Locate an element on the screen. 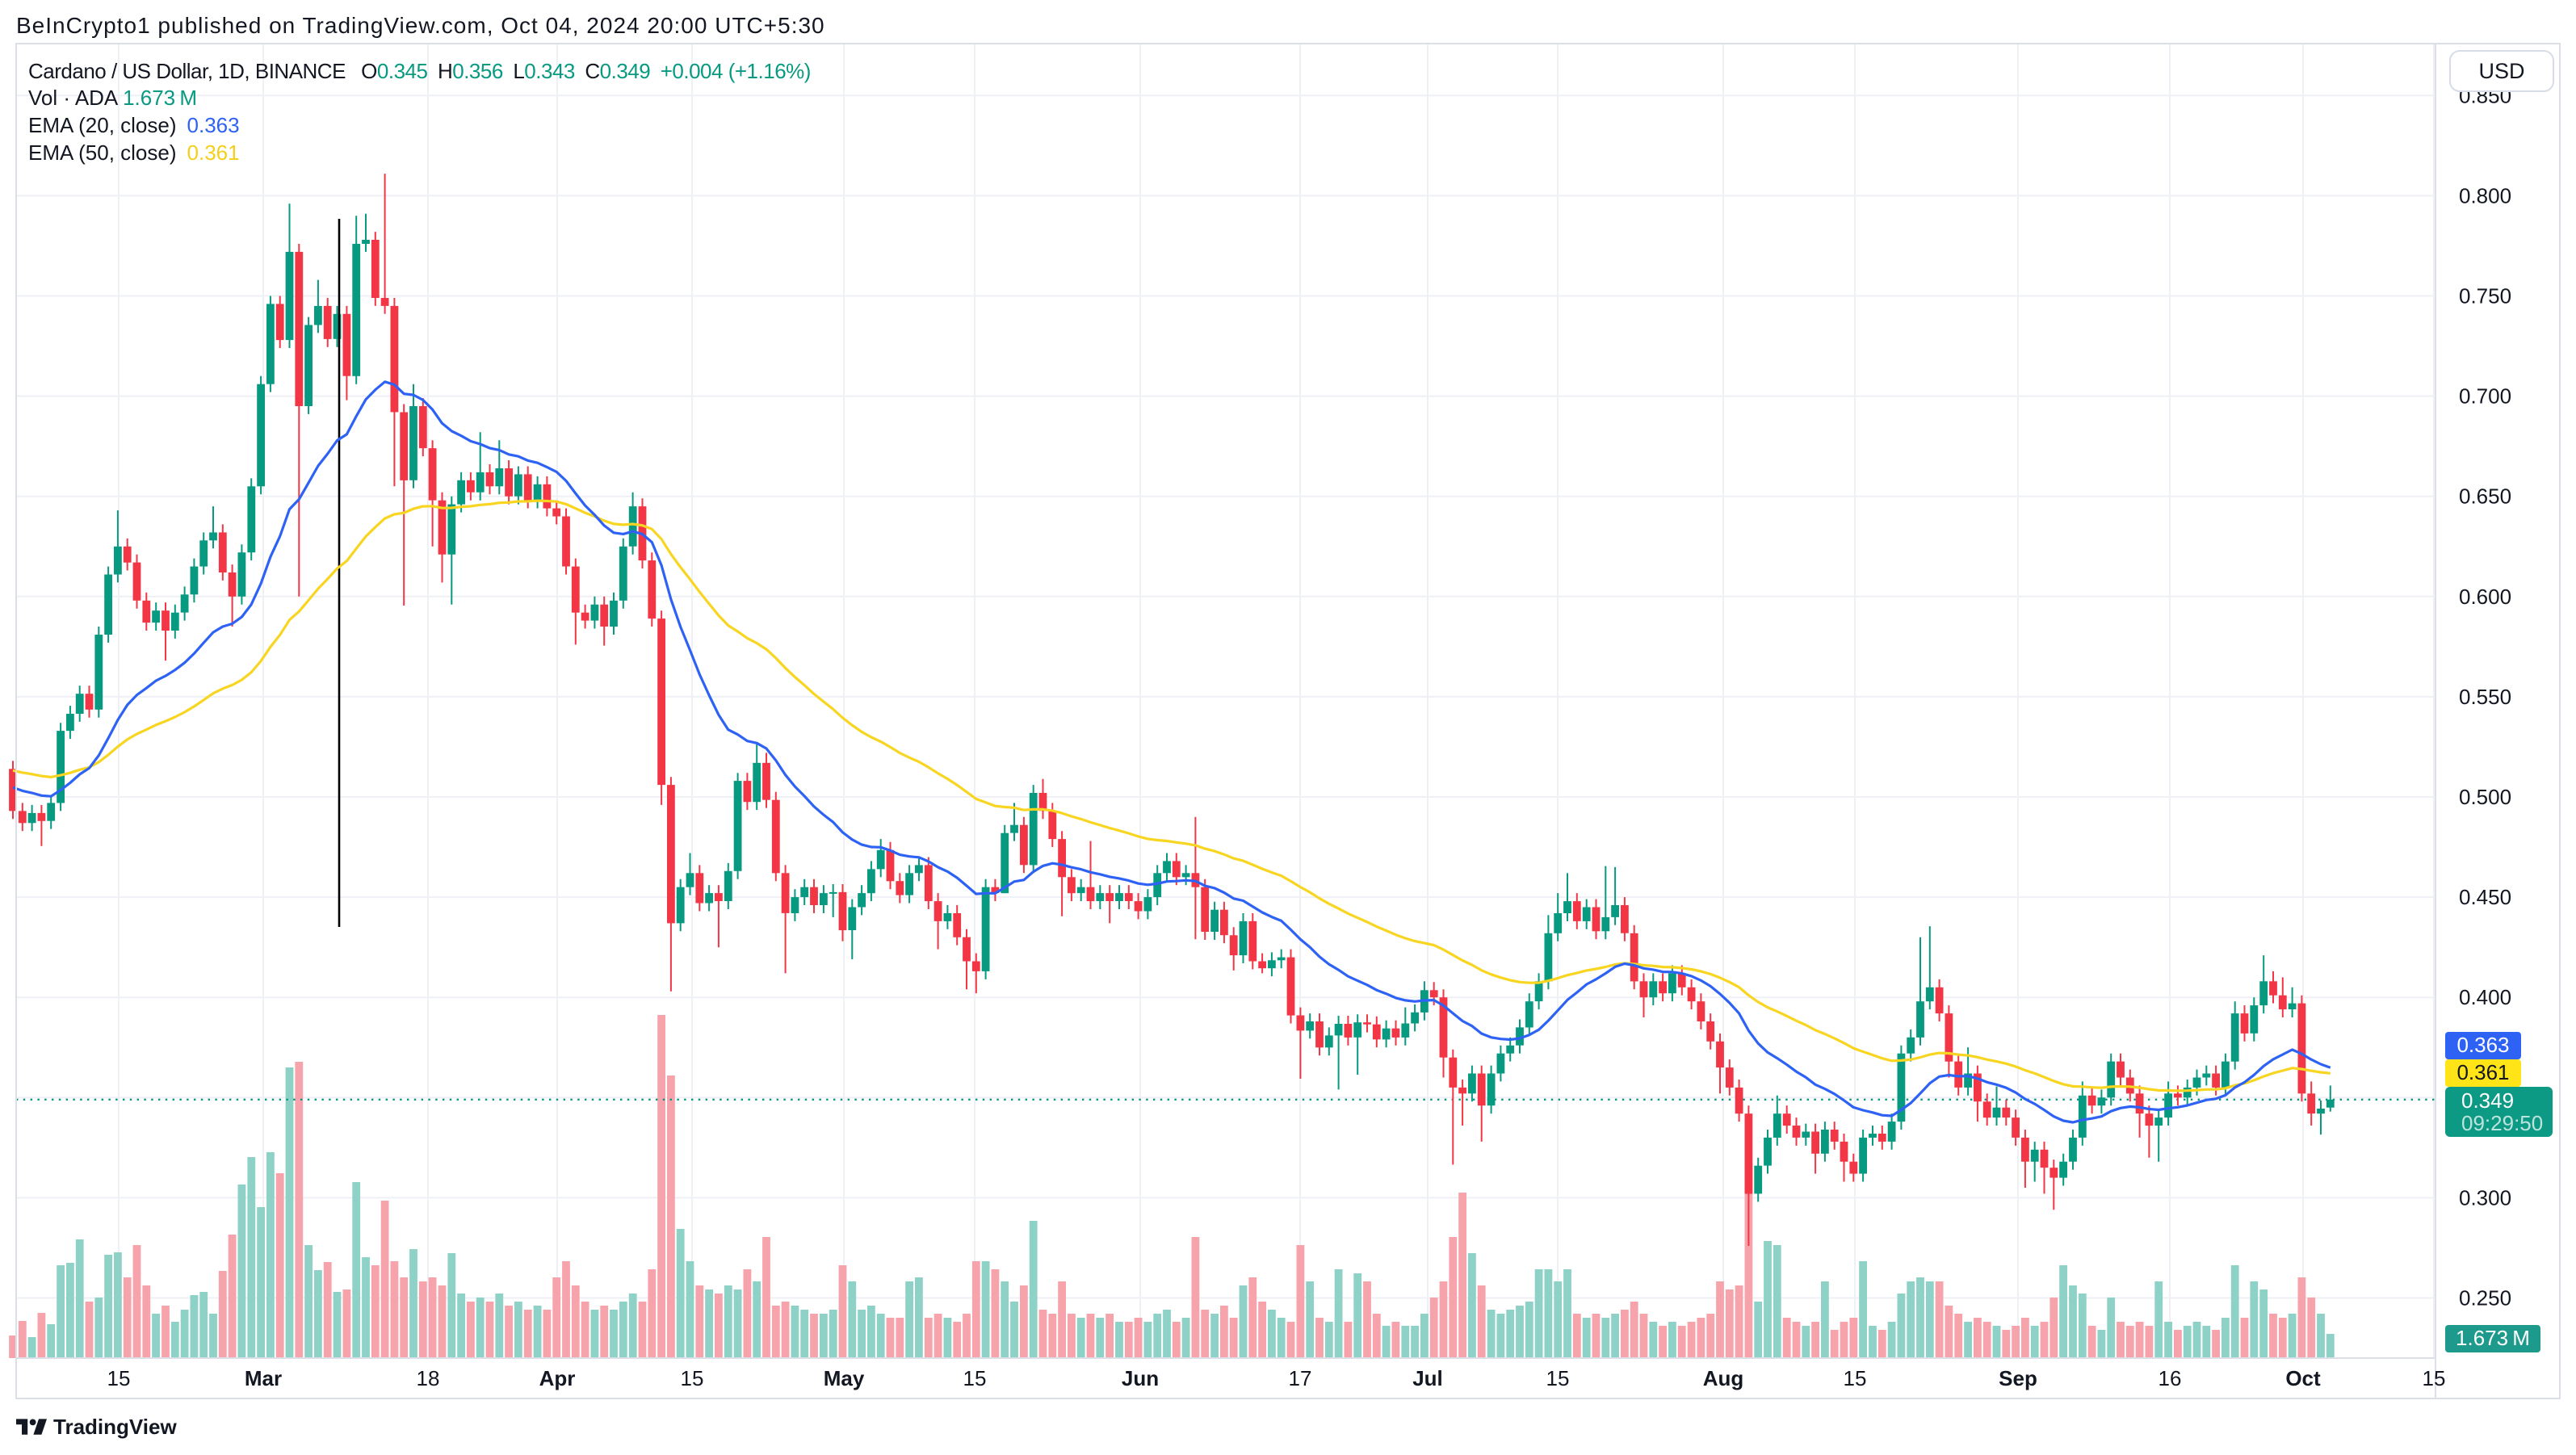 This screenshot has height=1455, width=2576. svg-text: 16 is located at coordinates (2170, 1378).